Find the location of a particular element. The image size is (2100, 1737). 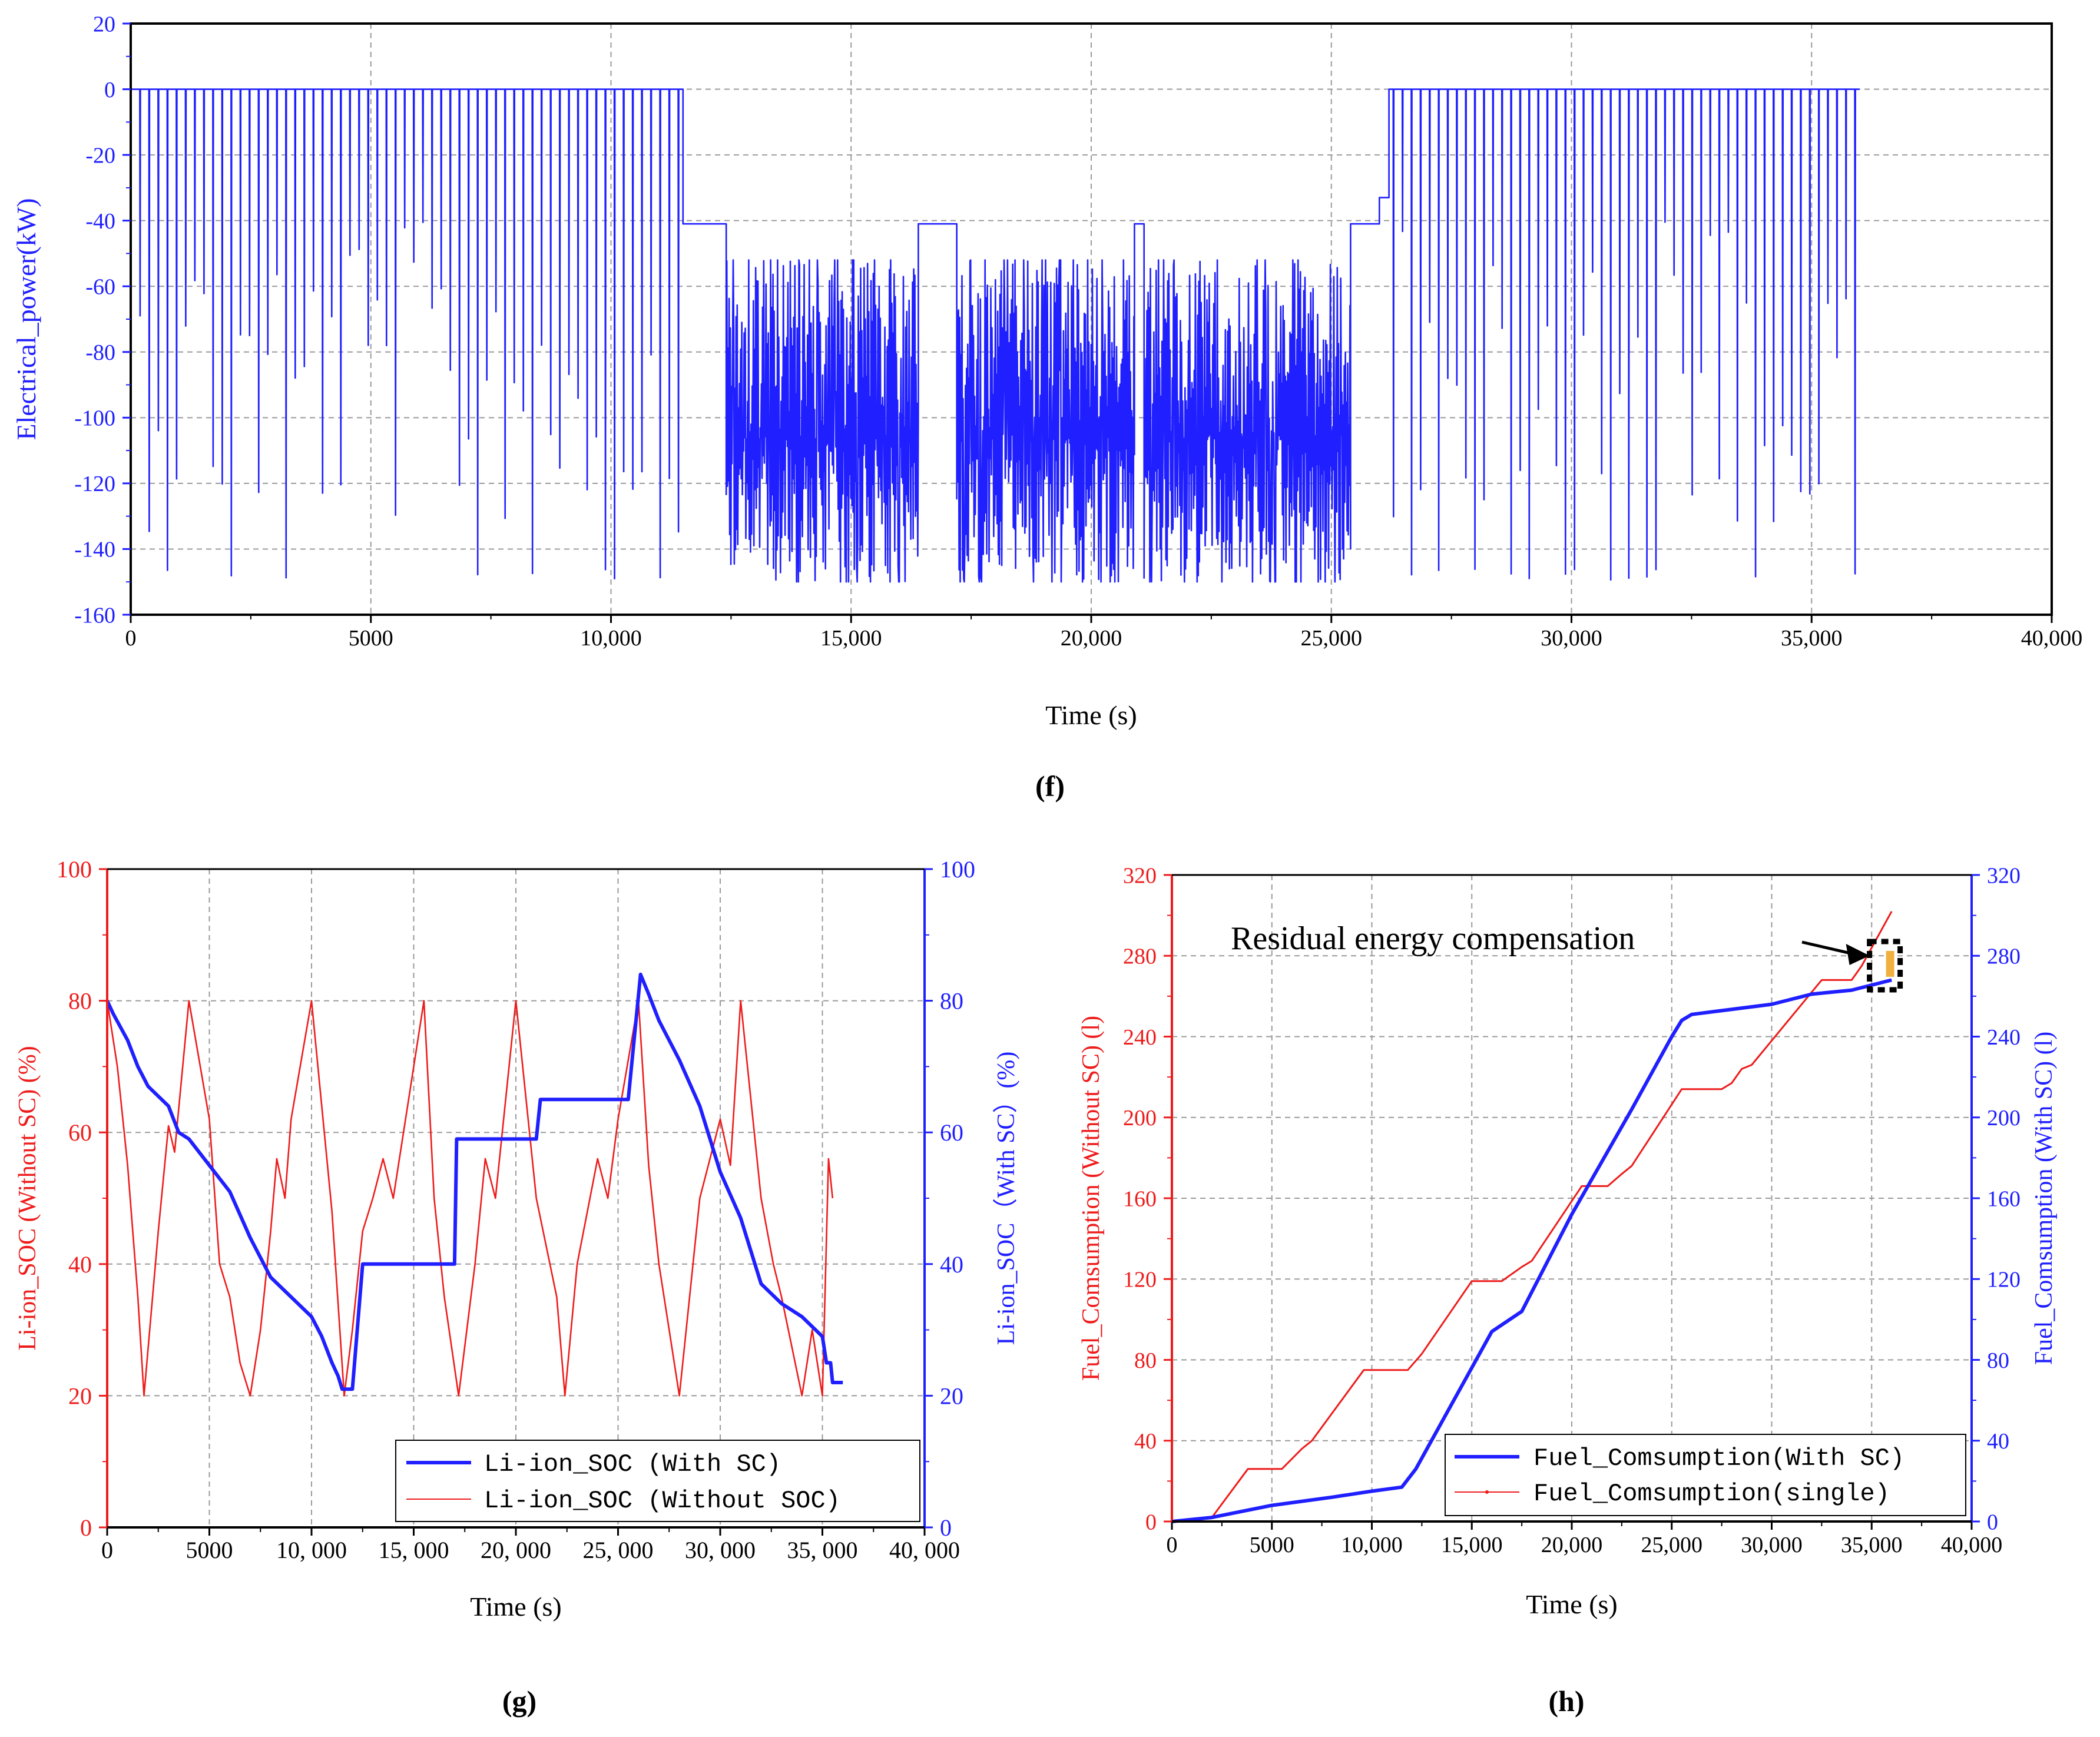

h-right-y-axis-label: Fuel_Comsumption (With SC) (l) is located at coordinates (2045, 1198).